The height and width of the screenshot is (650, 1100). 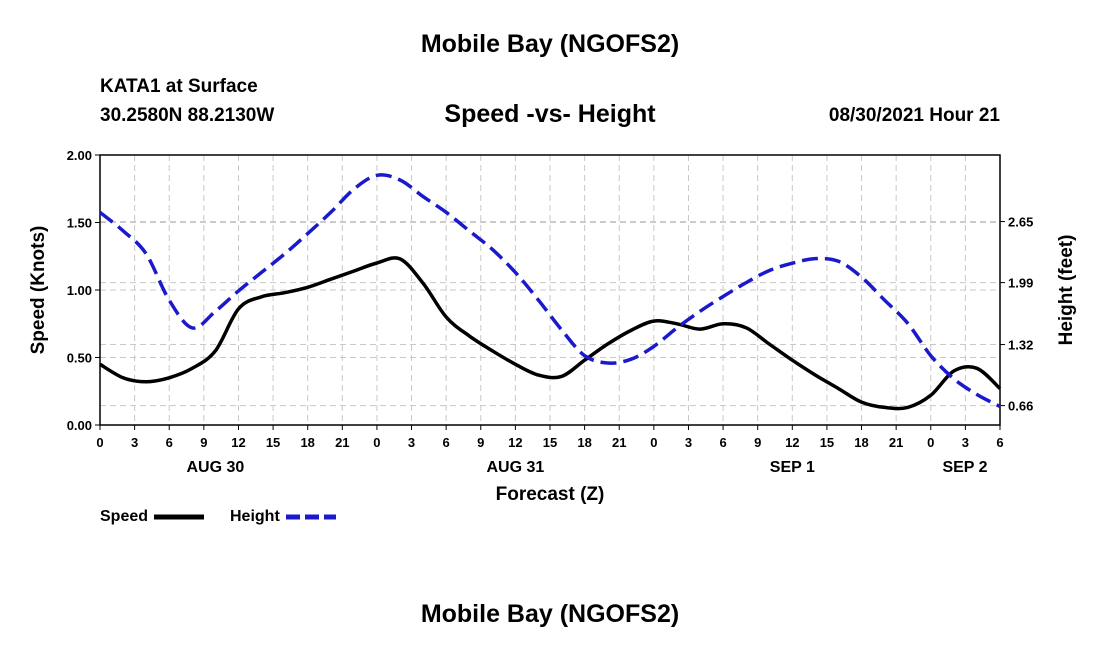 What do you see at coordinates (153, 517) in the screenshot?
I see `legend-speed: Speed` at bounding box center [153, 517].